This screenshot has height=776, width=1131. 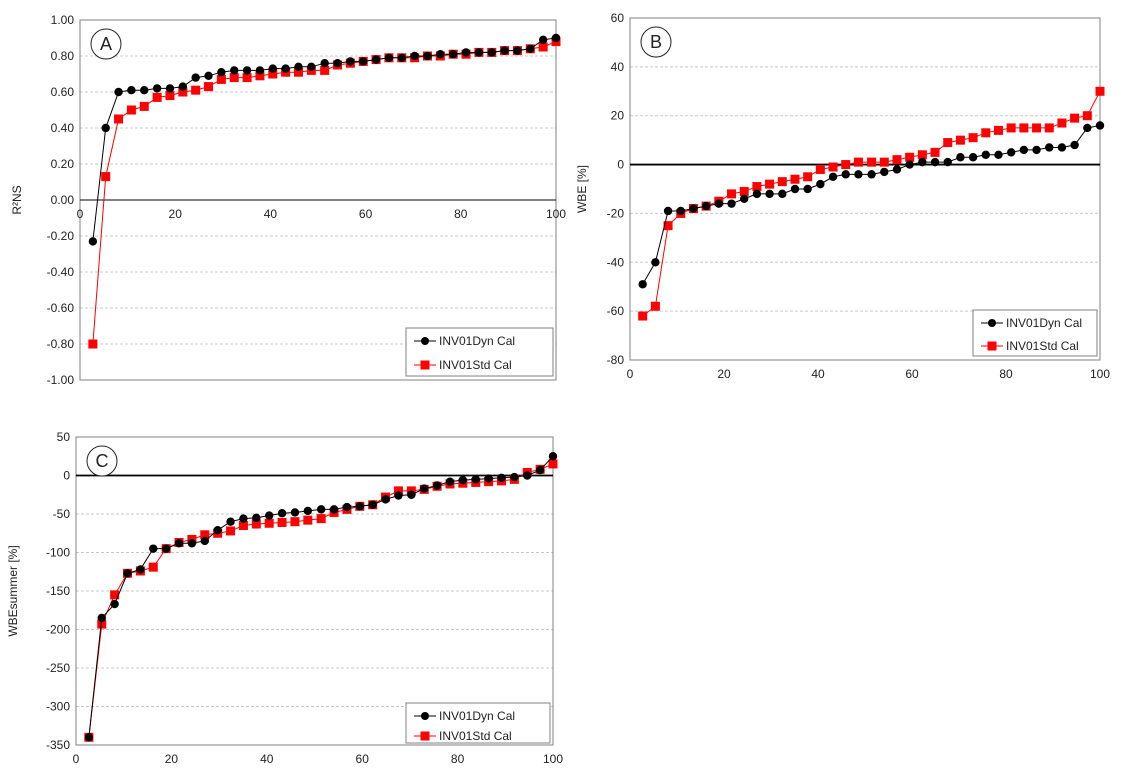 What do you see at coordinates (64, 437) in the screenshot?
I see `y-tick-label: 50` at bounding box center [64, 437].